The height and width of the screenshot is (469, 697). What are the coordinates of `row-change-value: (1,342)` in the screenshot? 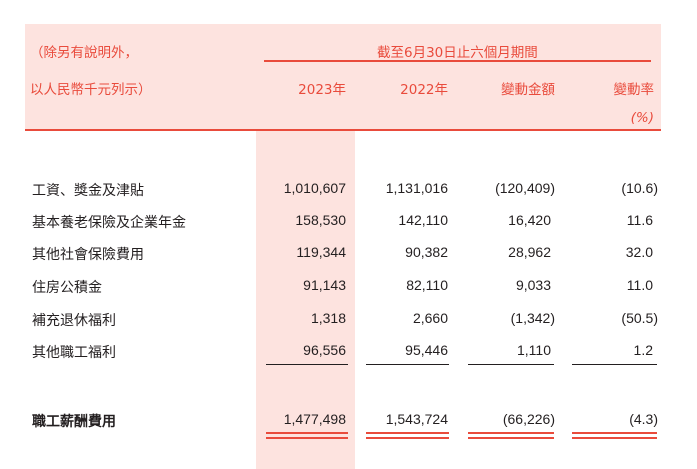 It's located at (532, 318).